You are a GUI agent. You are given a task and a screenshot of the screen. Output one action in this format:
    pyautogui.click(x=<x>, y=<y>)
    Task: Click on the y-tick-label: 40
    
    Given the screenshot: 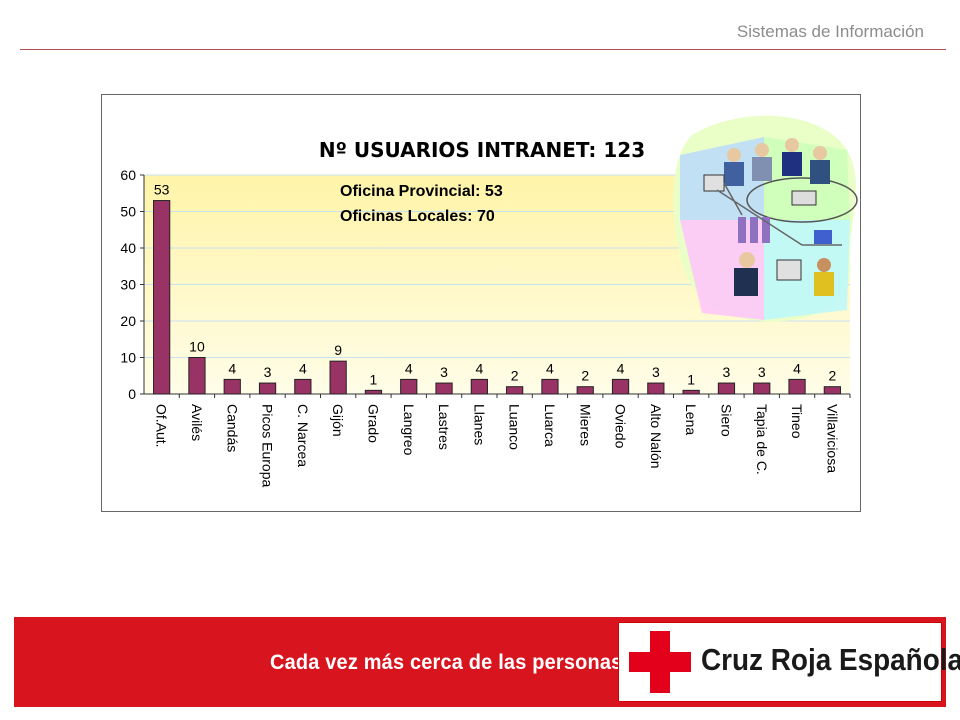 What is the action you would take?
    pyautogui.click(x=128, y=248)
    